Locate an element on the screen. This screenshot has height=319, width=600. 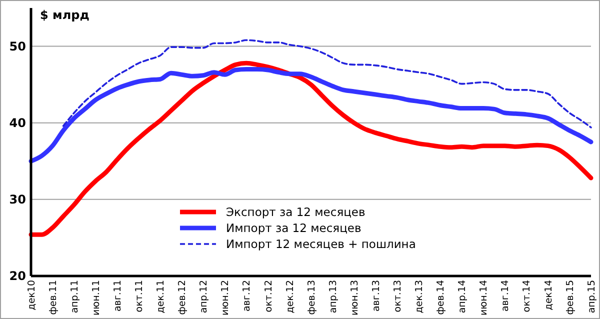
x-tick-label: окт.14 is located at coordinates (527, 296).